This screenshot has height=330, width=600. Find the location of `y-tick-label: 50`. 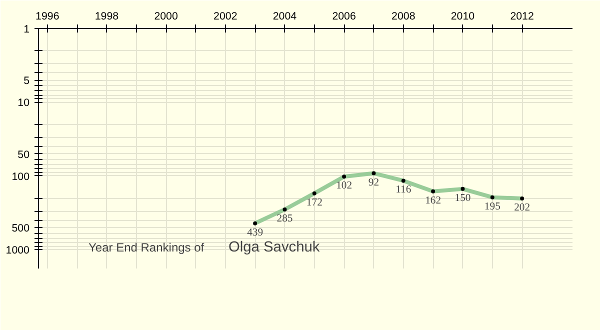

y-tick-label: 50 is located at coordinates (24, 154).